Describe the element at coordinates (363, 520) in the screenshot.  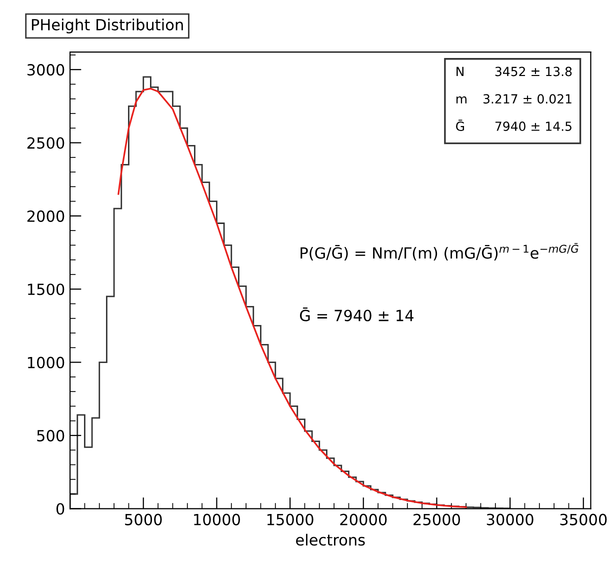
I see `x-tick-label: 20000` at that location.